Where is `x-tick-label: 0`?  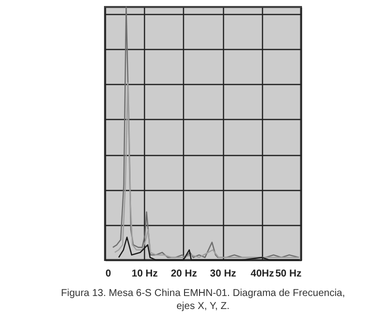 x-tick-label: 0 is located at coordinates (109, 274).